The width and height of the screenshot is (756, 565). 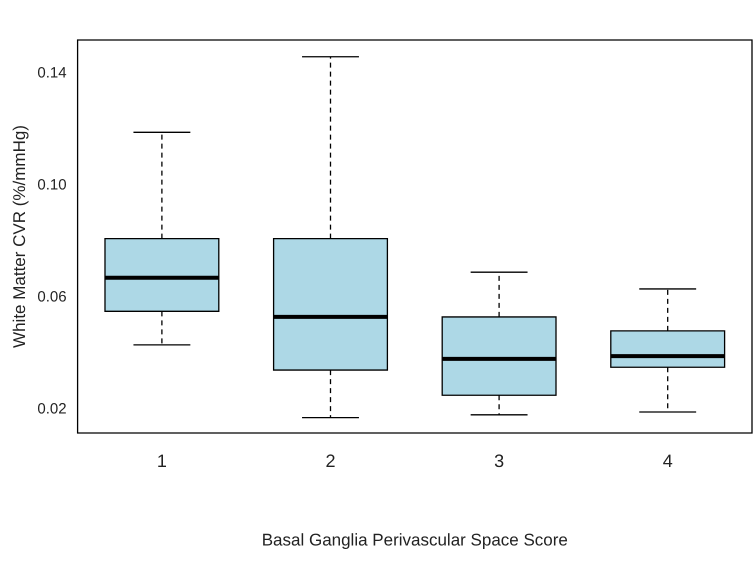 I want to click on x-axis-title: Basal Ganglia Perivascular Space Score, so click(x=415, y=540).